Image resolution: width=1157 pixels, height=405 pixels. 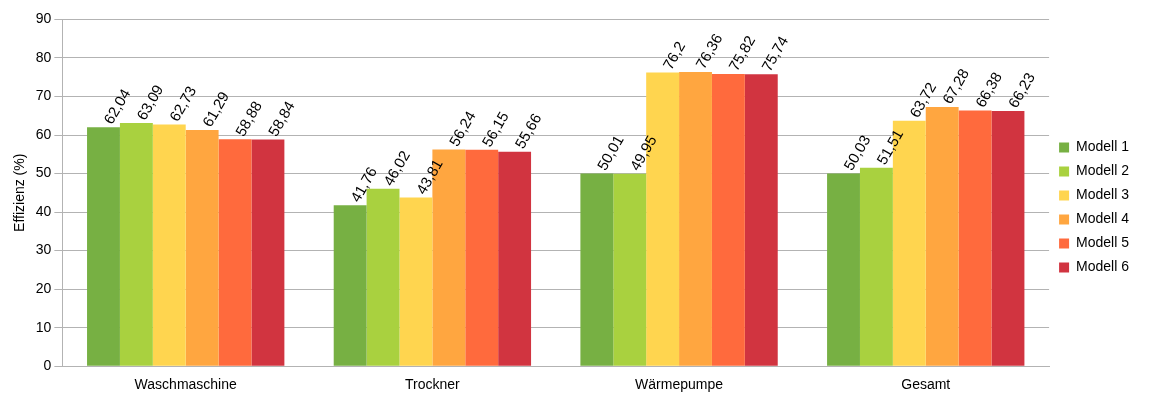 What do you see at coordinates (1103, 146) in the screenshot?
I see `legend-label: Modell 1` at bounding box center [1103, 146].